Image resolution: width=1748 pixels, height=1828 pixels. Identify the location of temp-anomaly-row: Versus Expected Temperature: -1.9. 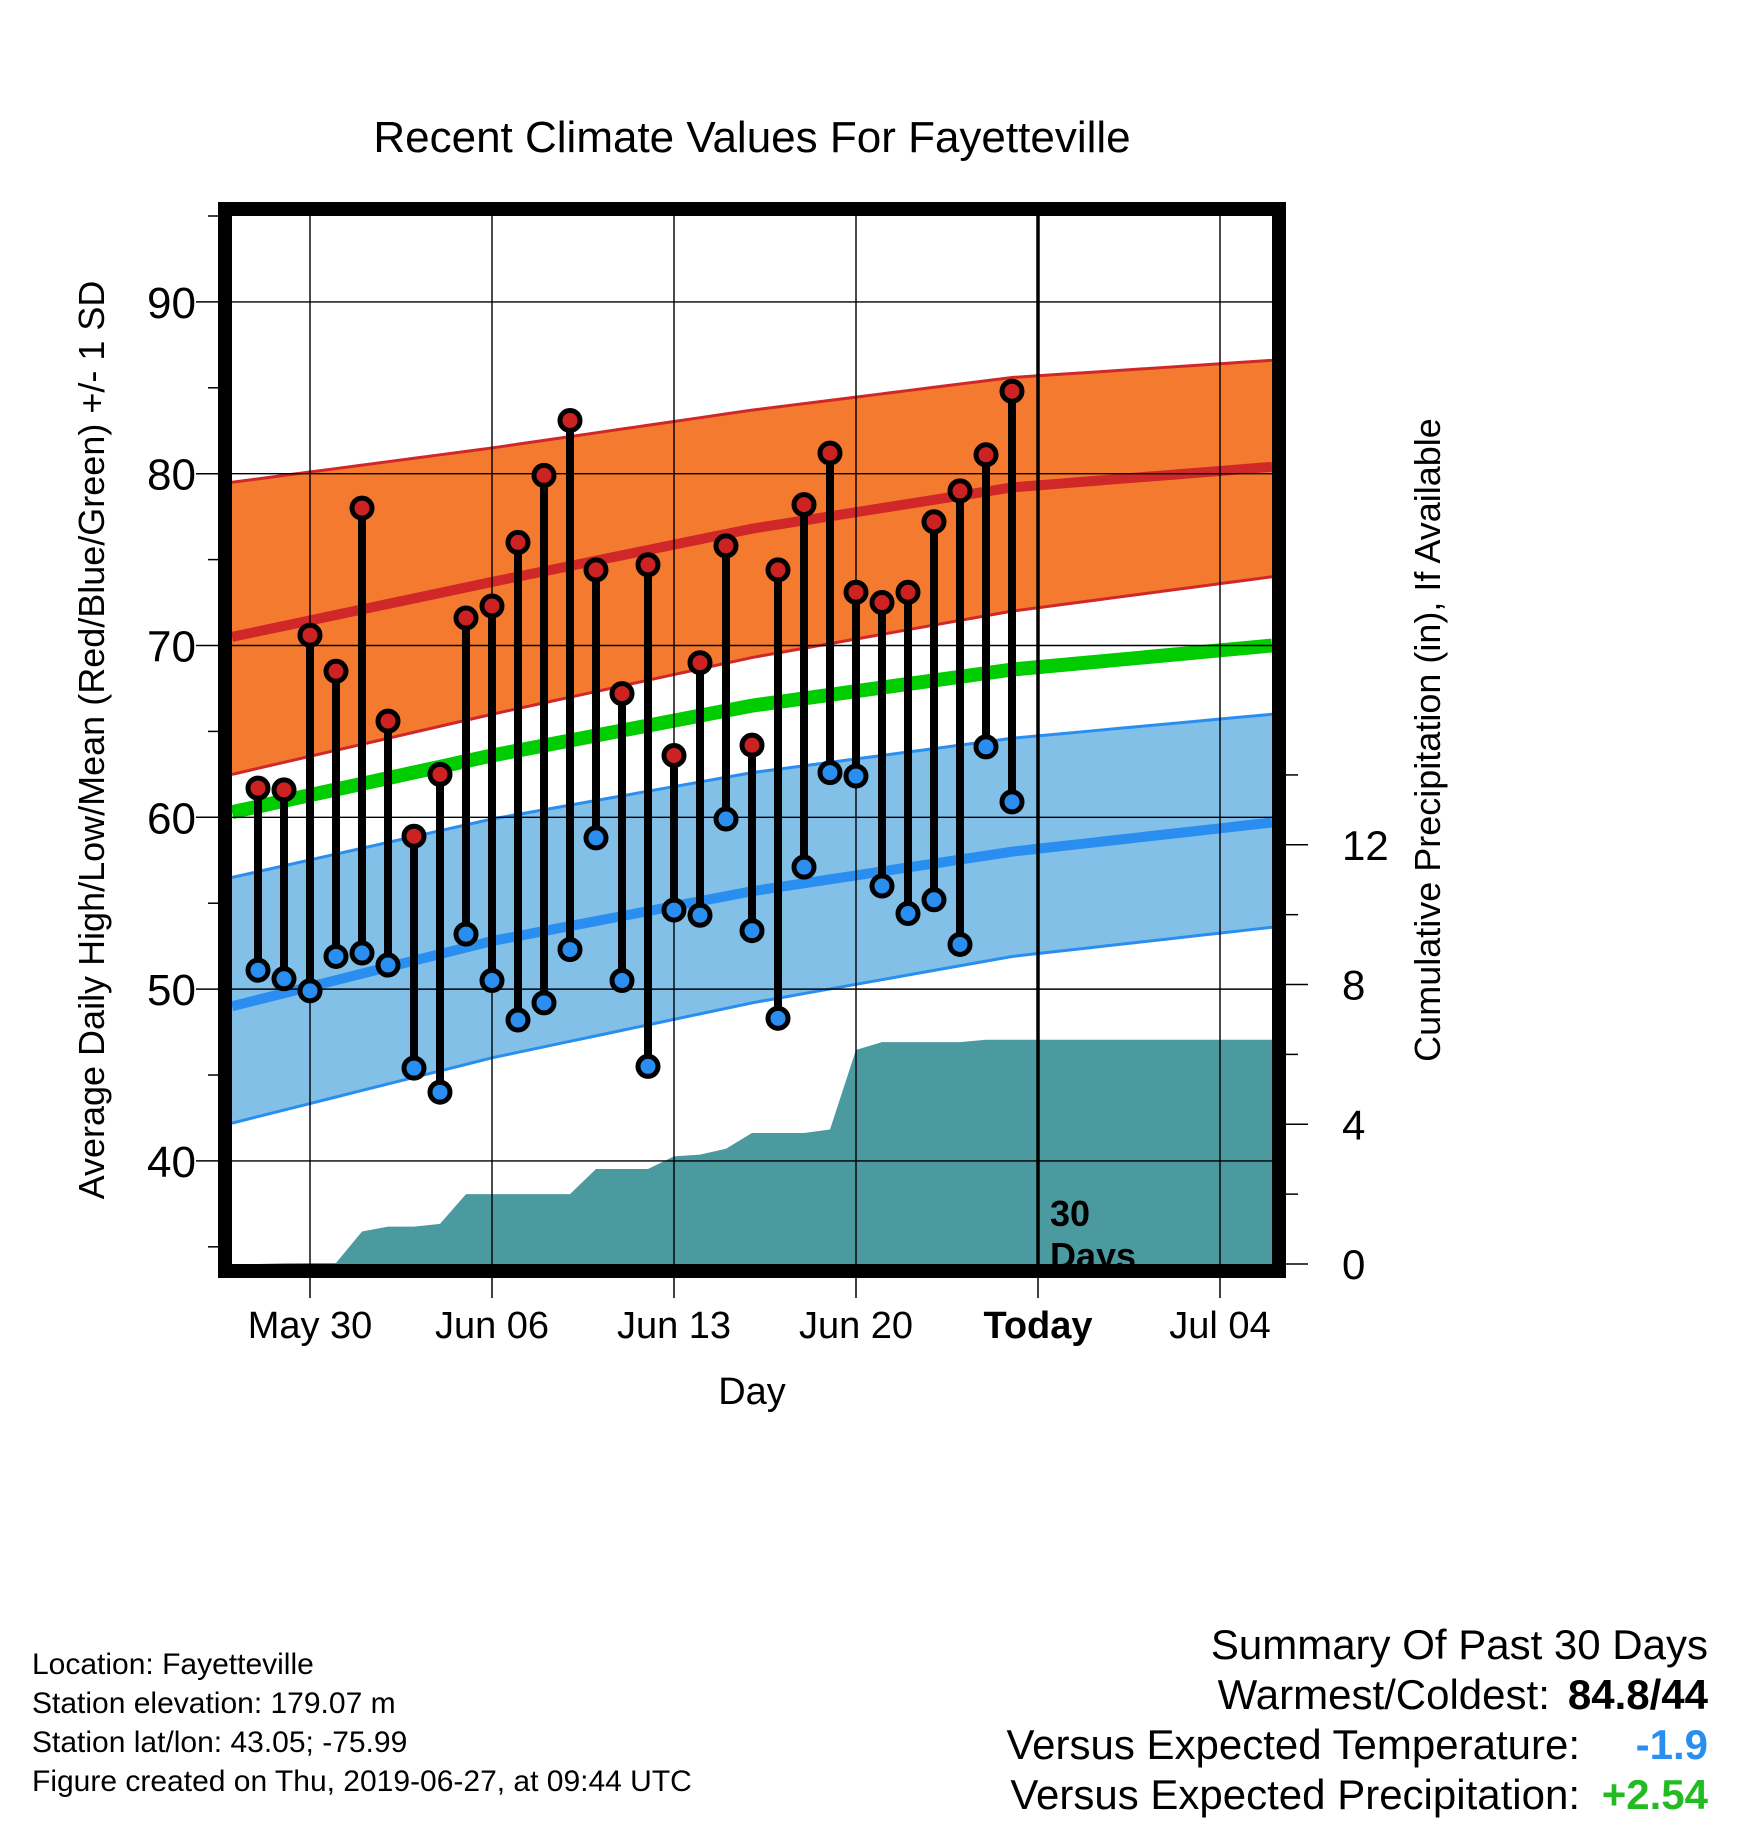
(1357, 1745).